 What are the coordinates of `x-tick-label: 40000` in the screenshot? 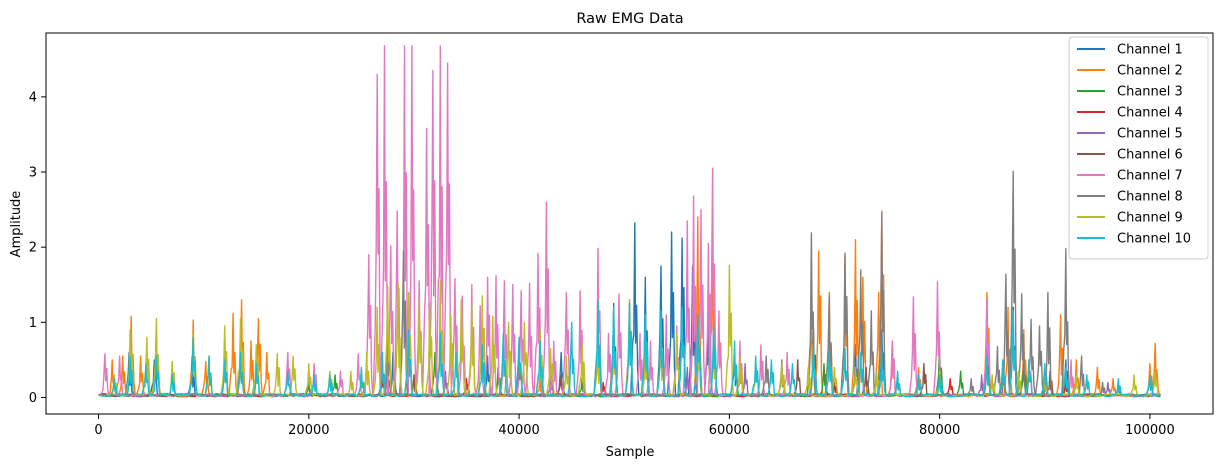 It's located at (518, 430).